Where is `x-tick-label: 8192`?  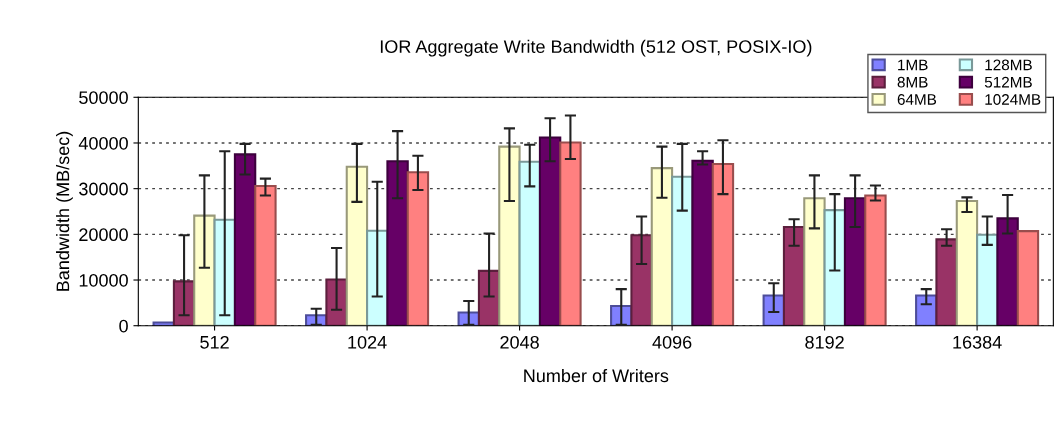 x-tick-label: 8192 is located at coordinates (824, 342).